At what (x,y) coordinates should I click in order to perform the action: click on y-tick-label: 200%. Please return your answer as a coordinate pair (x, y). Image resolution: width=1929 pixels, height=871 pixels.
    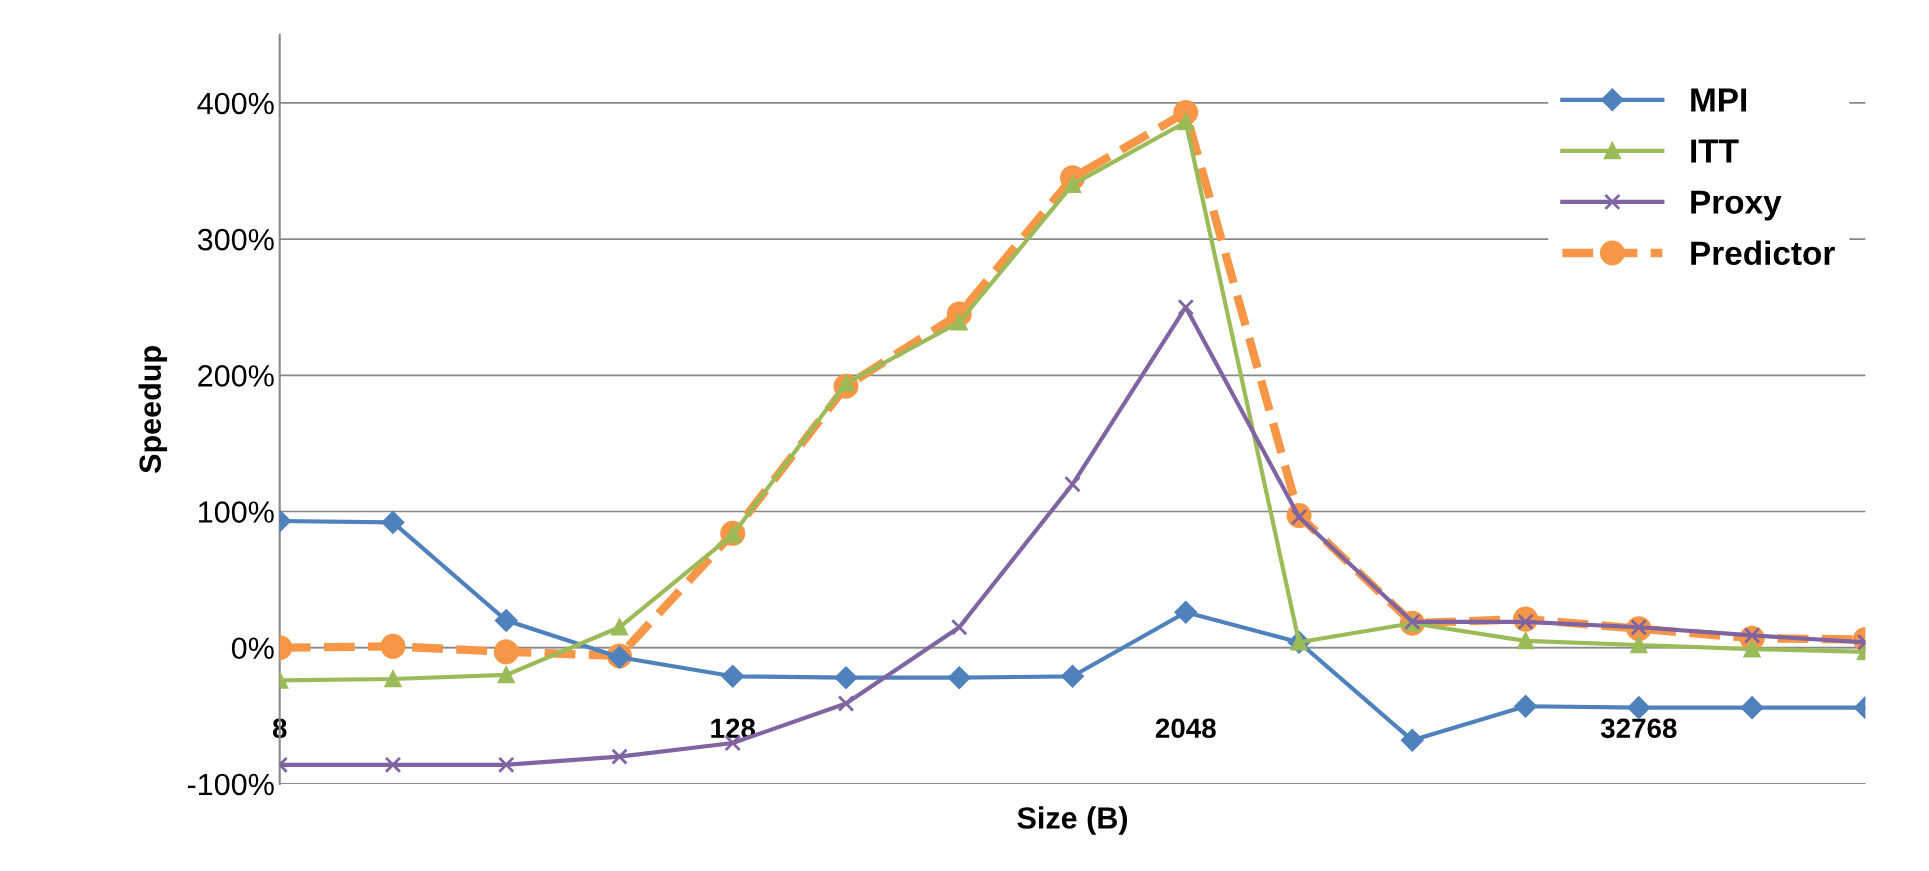
    Looking at the image, I should click on (236, 376).